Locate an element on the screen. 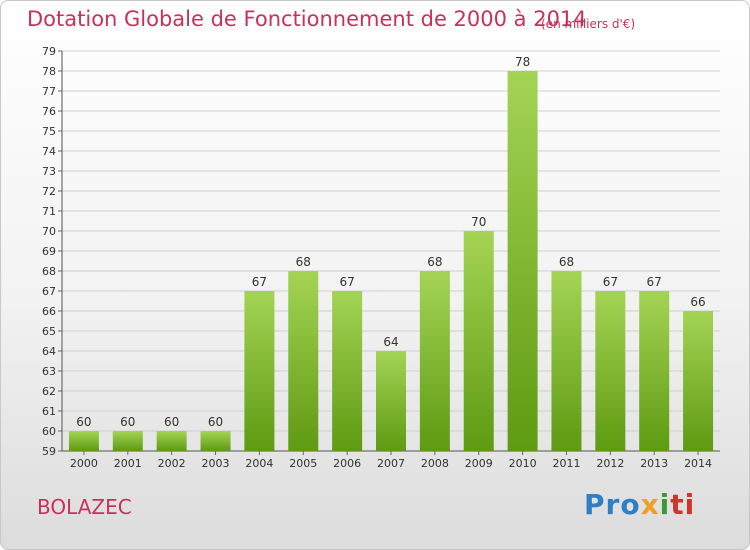 This screenshot has height=550, width=750. y-tick-label: 64 is located at coordinates (49, 351).